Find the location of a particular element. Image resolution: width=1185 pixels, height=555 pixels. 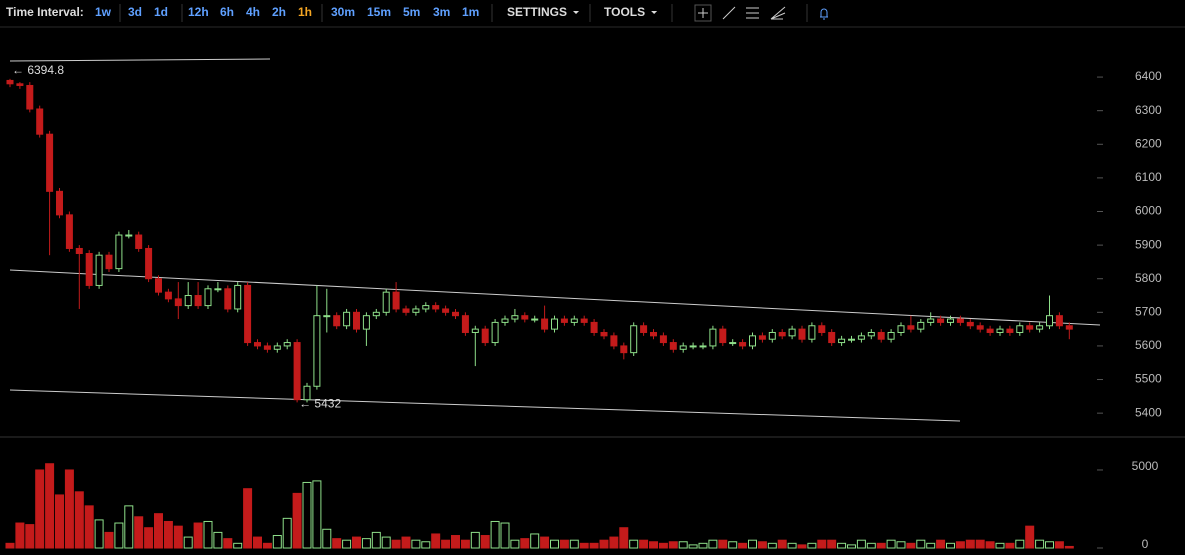

y-tick-label: 5700 is located at coordinates (1148, 311).